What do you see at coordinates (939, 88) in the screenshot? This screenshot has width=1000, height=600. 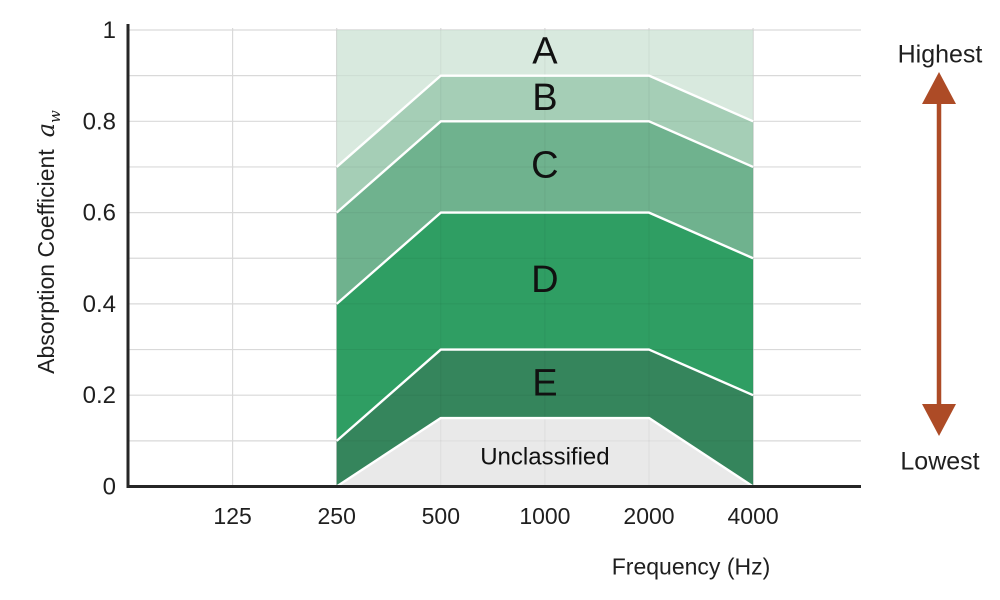 I see `arrow-head-up-icon` at bounding box center [939, 88].